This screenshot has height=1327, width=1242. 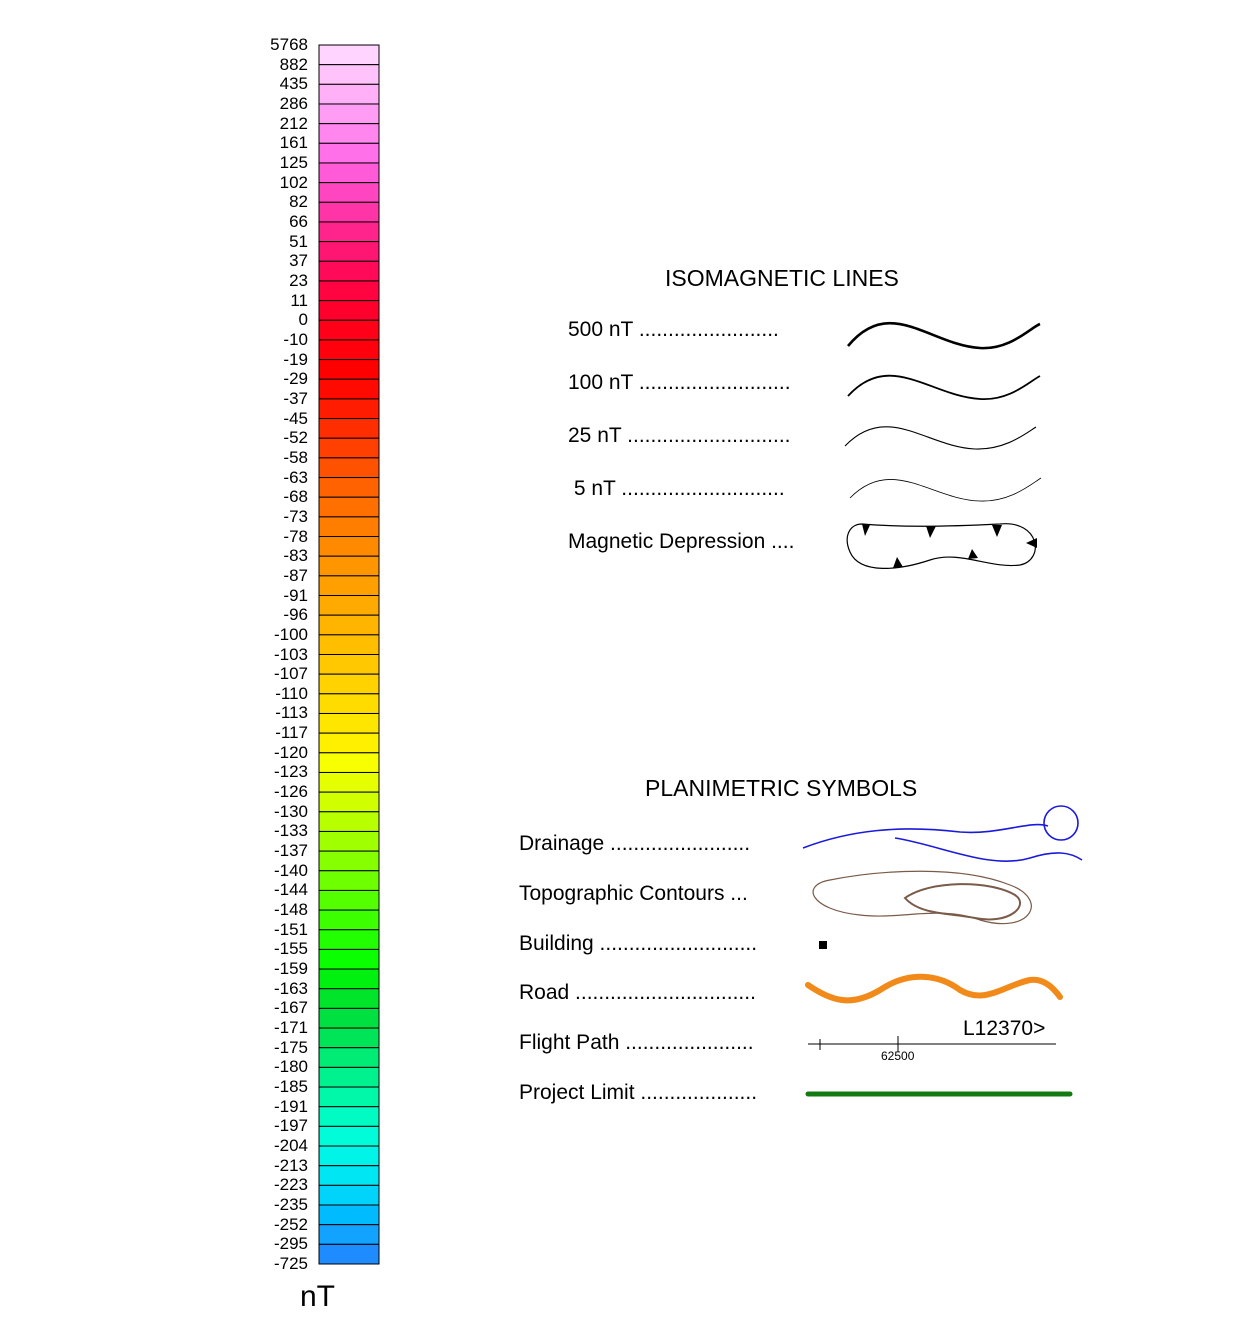 What do you see at coordinates (290, 969) in the screenshot?
I see `color-scale-tick-label: -159` at bounding box center [290, 969].